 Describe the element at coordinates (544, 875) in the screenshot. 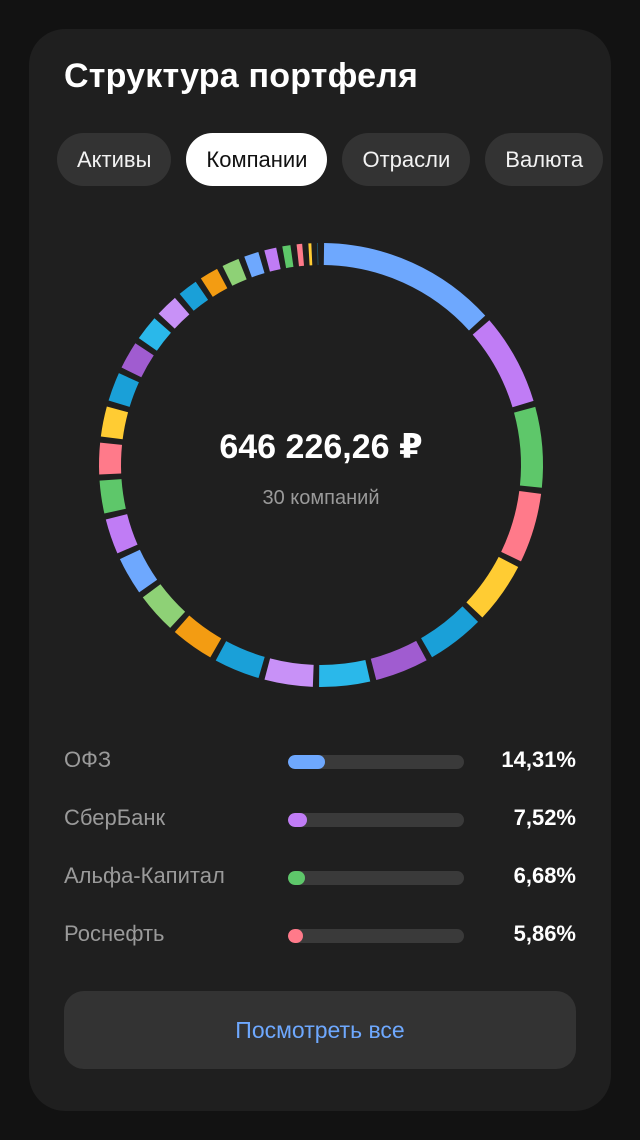

I see `company-share: 6,68%` at that location.